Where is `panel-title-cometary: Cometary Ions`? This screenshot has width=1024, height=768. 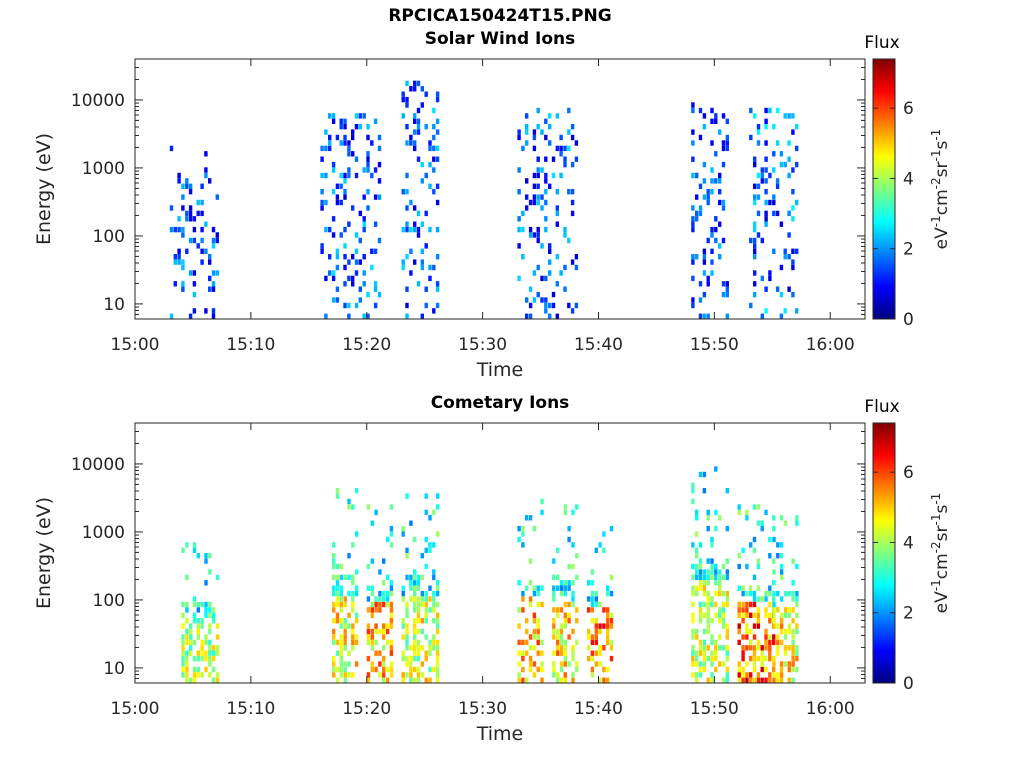
panel-title-cometary: Cometary Ions is located at coordinates (500, 403).